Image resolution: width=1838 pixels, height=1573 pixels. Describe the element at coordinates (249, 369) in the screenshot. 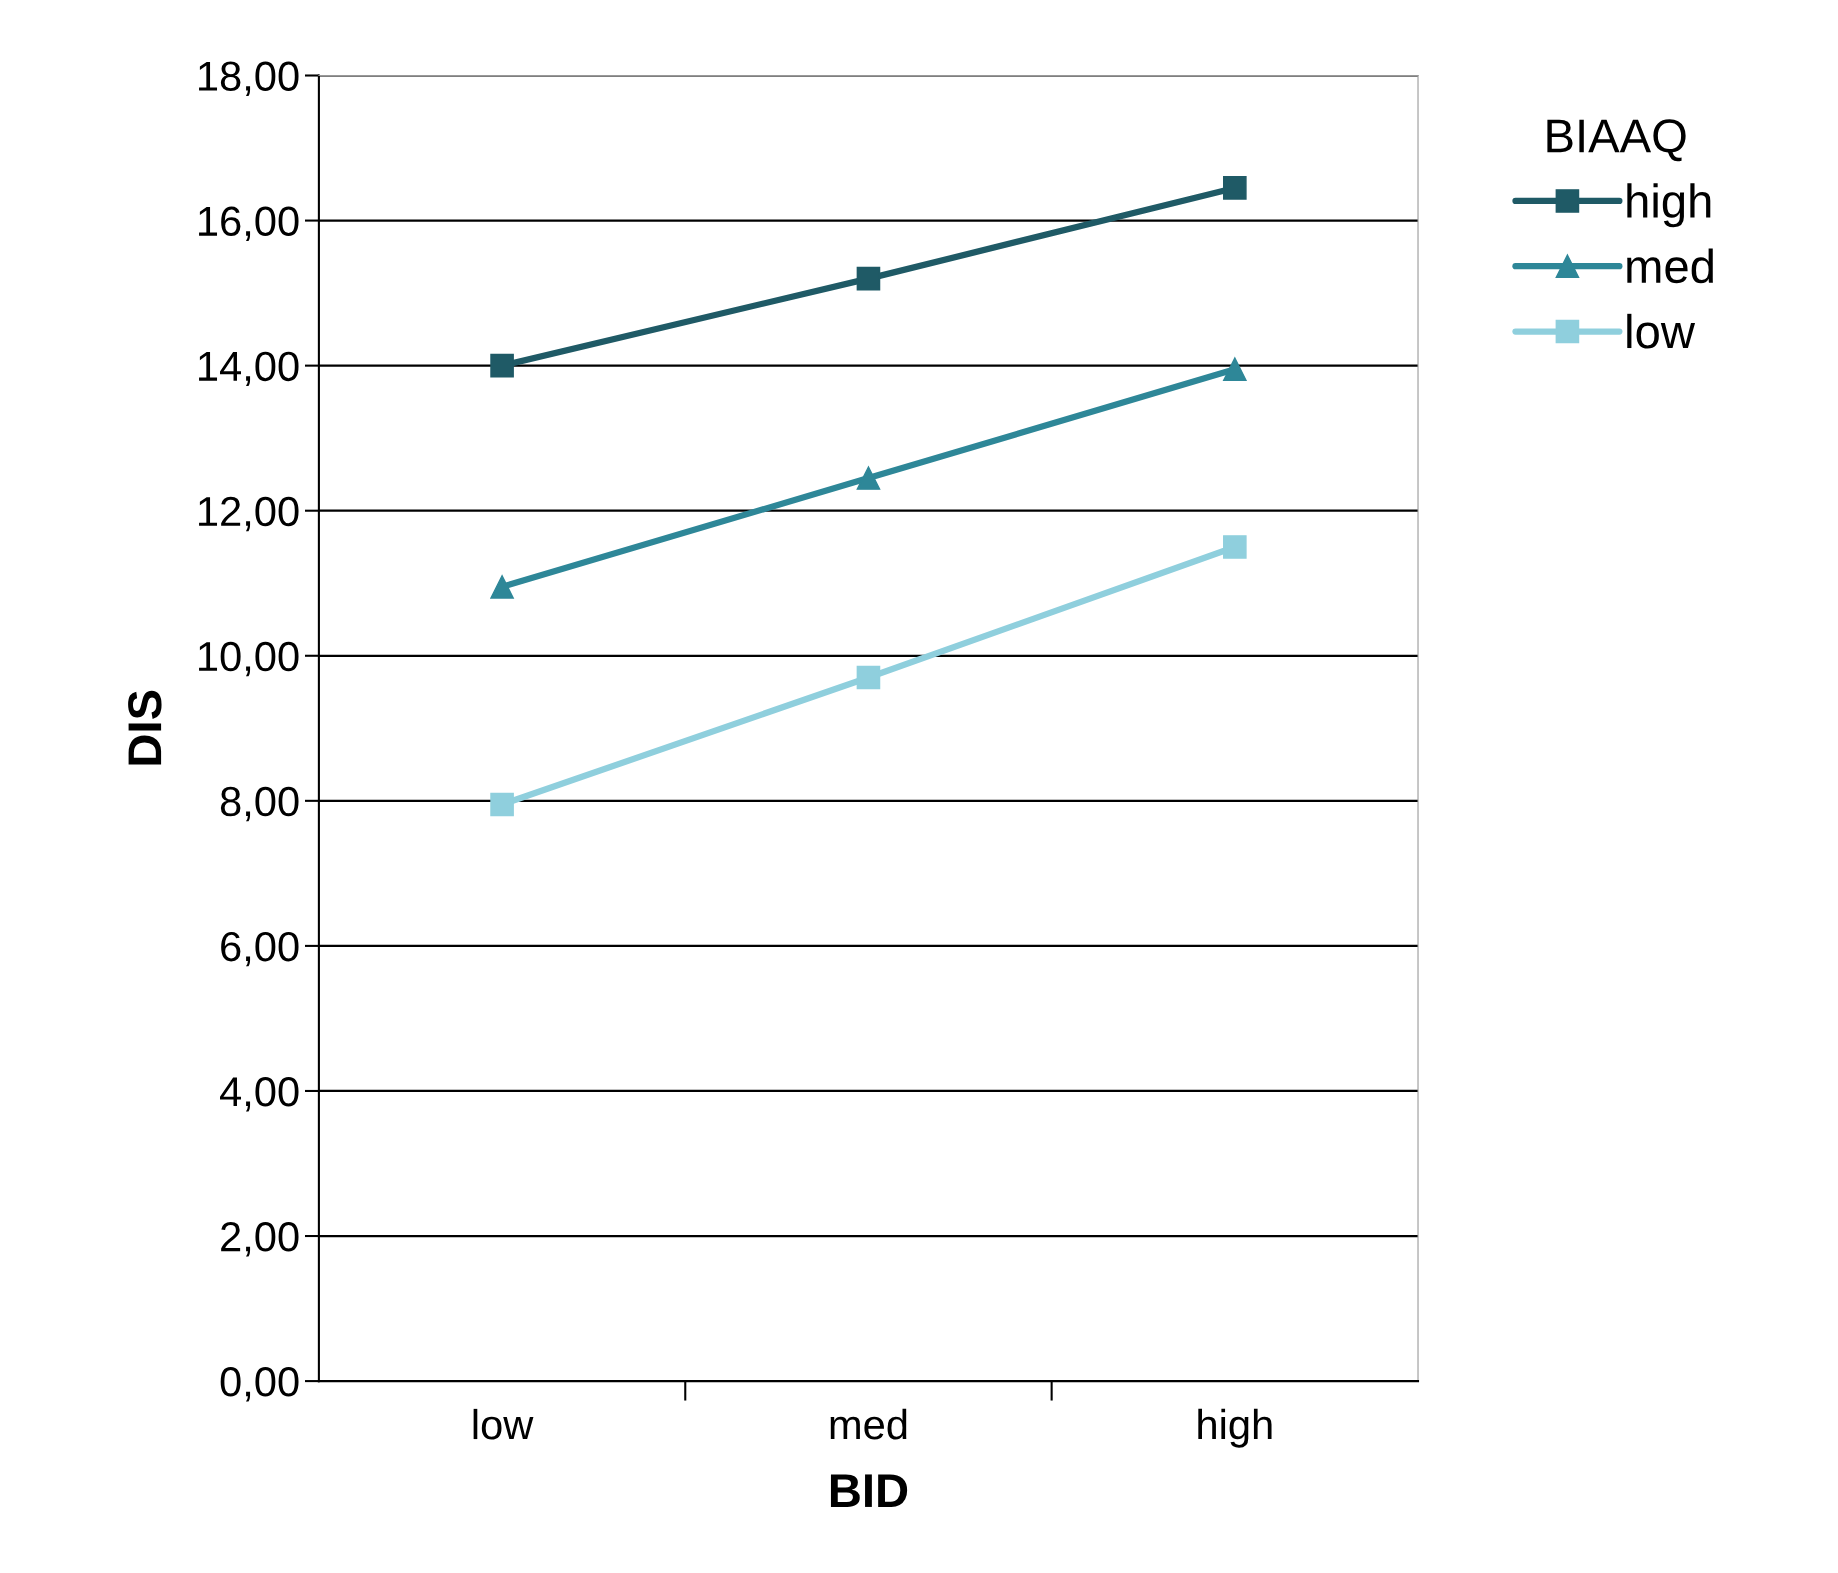

I see `y-tick-label: 14,00` at that location.